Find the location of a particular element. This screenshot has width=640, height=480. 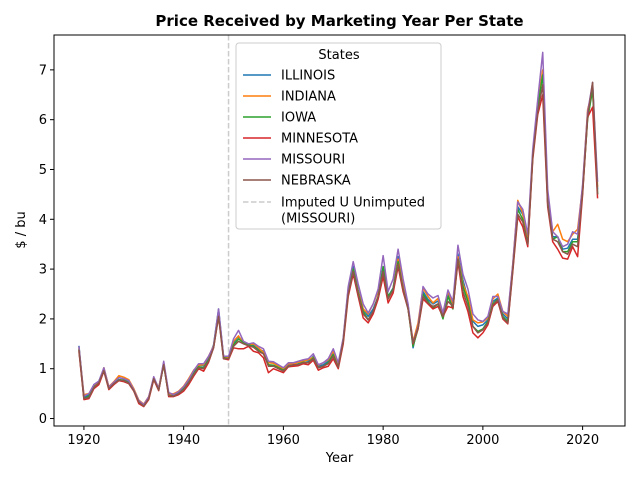

legend-label-imputed: Imputed U Unimputed (MISSOURI) is located at coordinates (353, 211).